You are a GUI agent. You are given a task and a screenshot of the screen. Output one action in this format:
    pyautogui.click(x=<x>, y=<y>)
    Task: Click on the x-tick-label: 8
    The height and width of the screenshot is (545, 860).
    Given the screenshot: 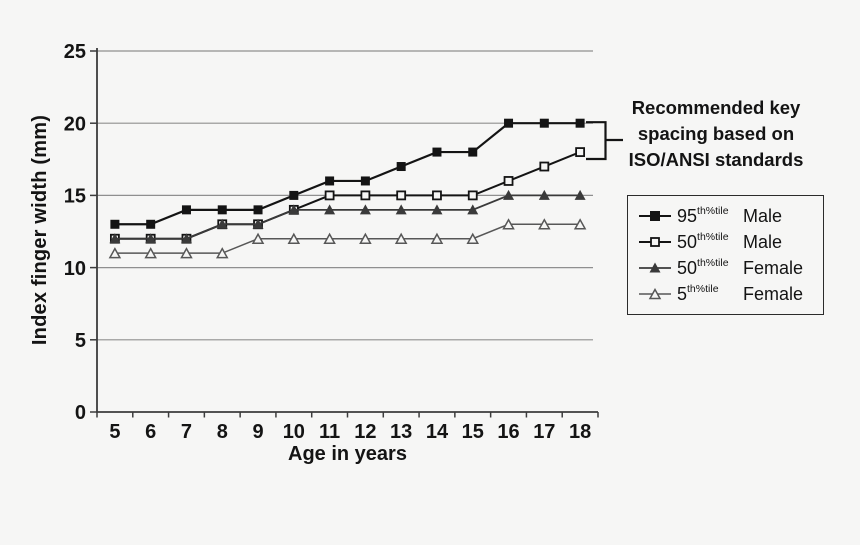 What is the action you would take?
    pyautogui.click(x=222, y=432)
    